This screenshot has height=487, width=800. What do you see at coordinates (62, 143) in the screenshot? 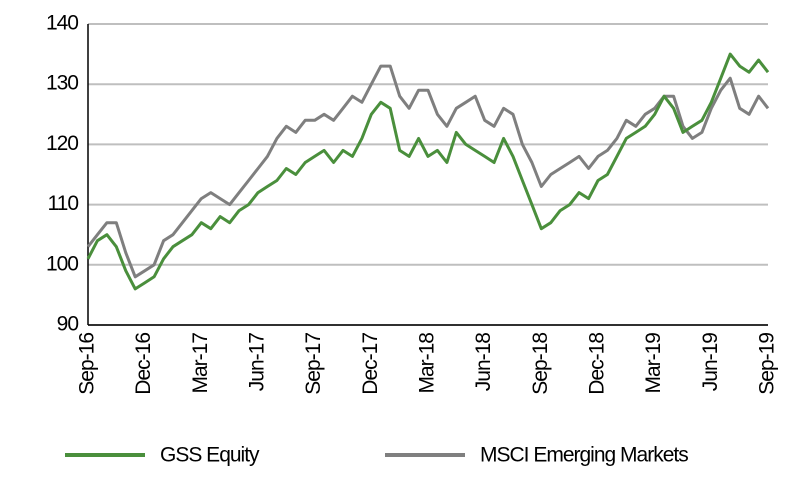
I see `y-tick-label: 120` at bounding box center [62, 143].